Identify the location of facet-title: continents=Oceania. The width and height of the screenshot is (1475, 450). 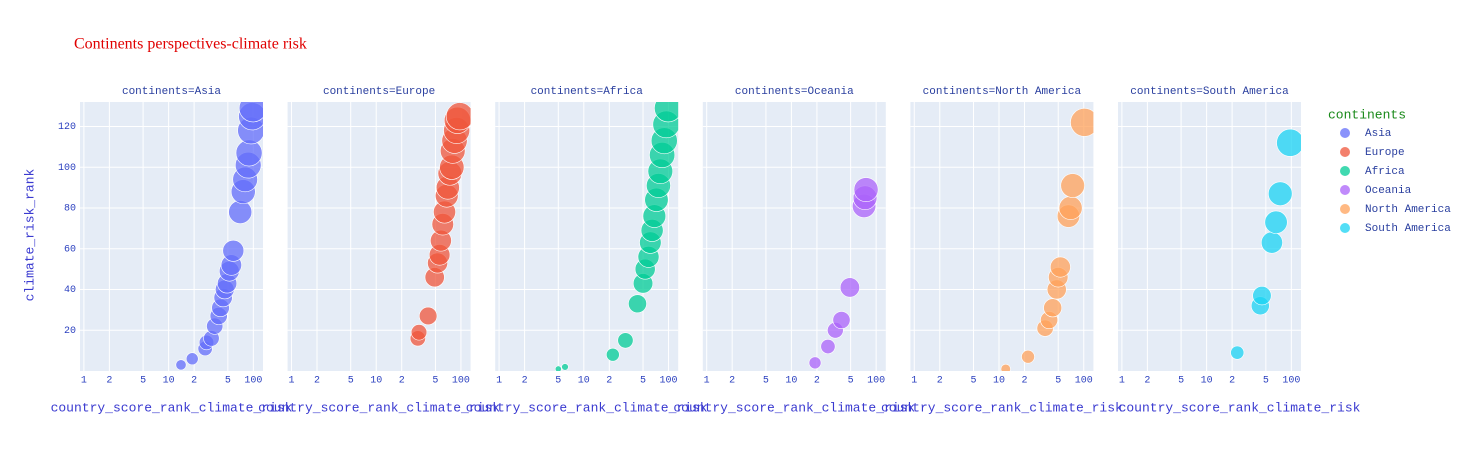
(794, 92).